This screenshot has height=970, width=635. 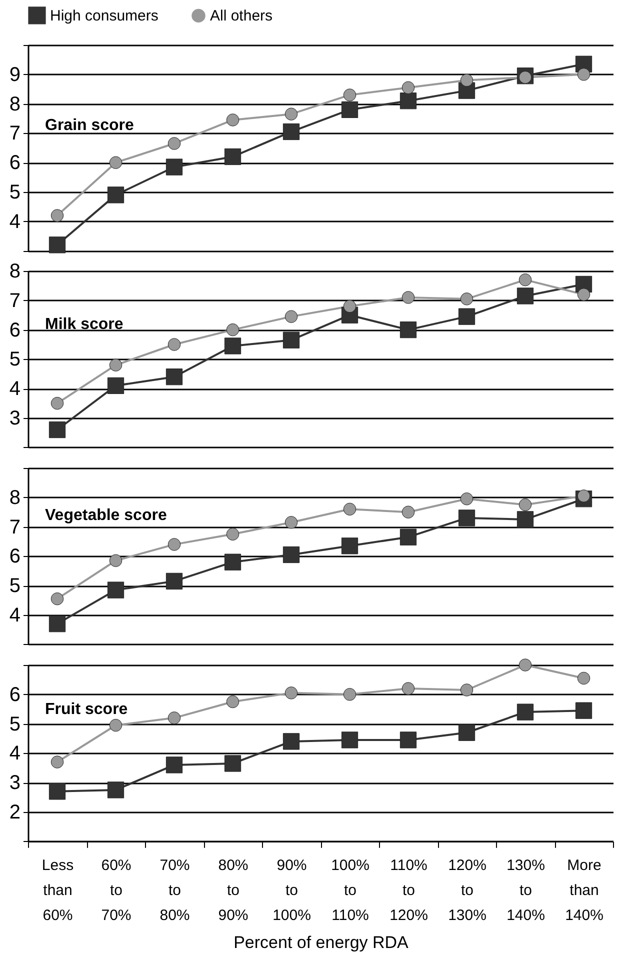 I want to click on y-tick-label: 8, so click(x=14, y=497).